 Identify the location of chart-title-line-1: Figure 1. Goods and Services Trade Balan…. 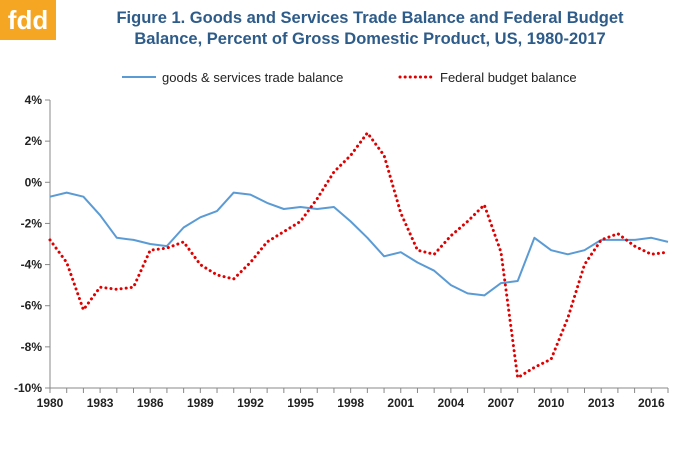
(370, 18).